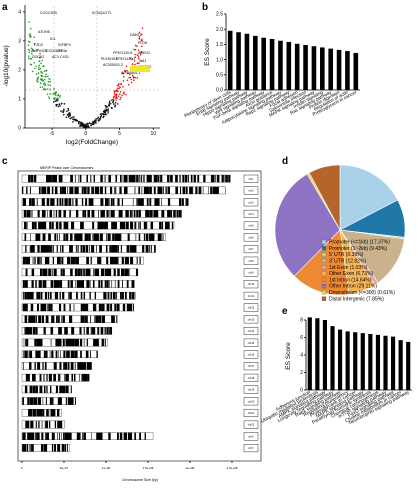  What do you see at coordinates (5, 161) in the screenshot?
I see `panel-label-c: c` at bounding box center [5, 161].